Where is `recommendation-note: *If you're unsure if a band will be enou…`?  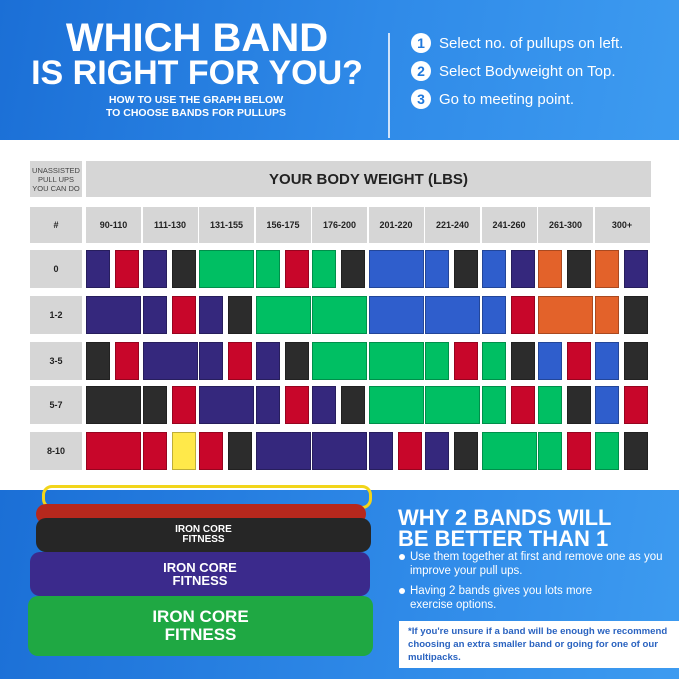 recommendation-note: *If you're unsure if a band will be enou… is located at coordinates (539, 644).